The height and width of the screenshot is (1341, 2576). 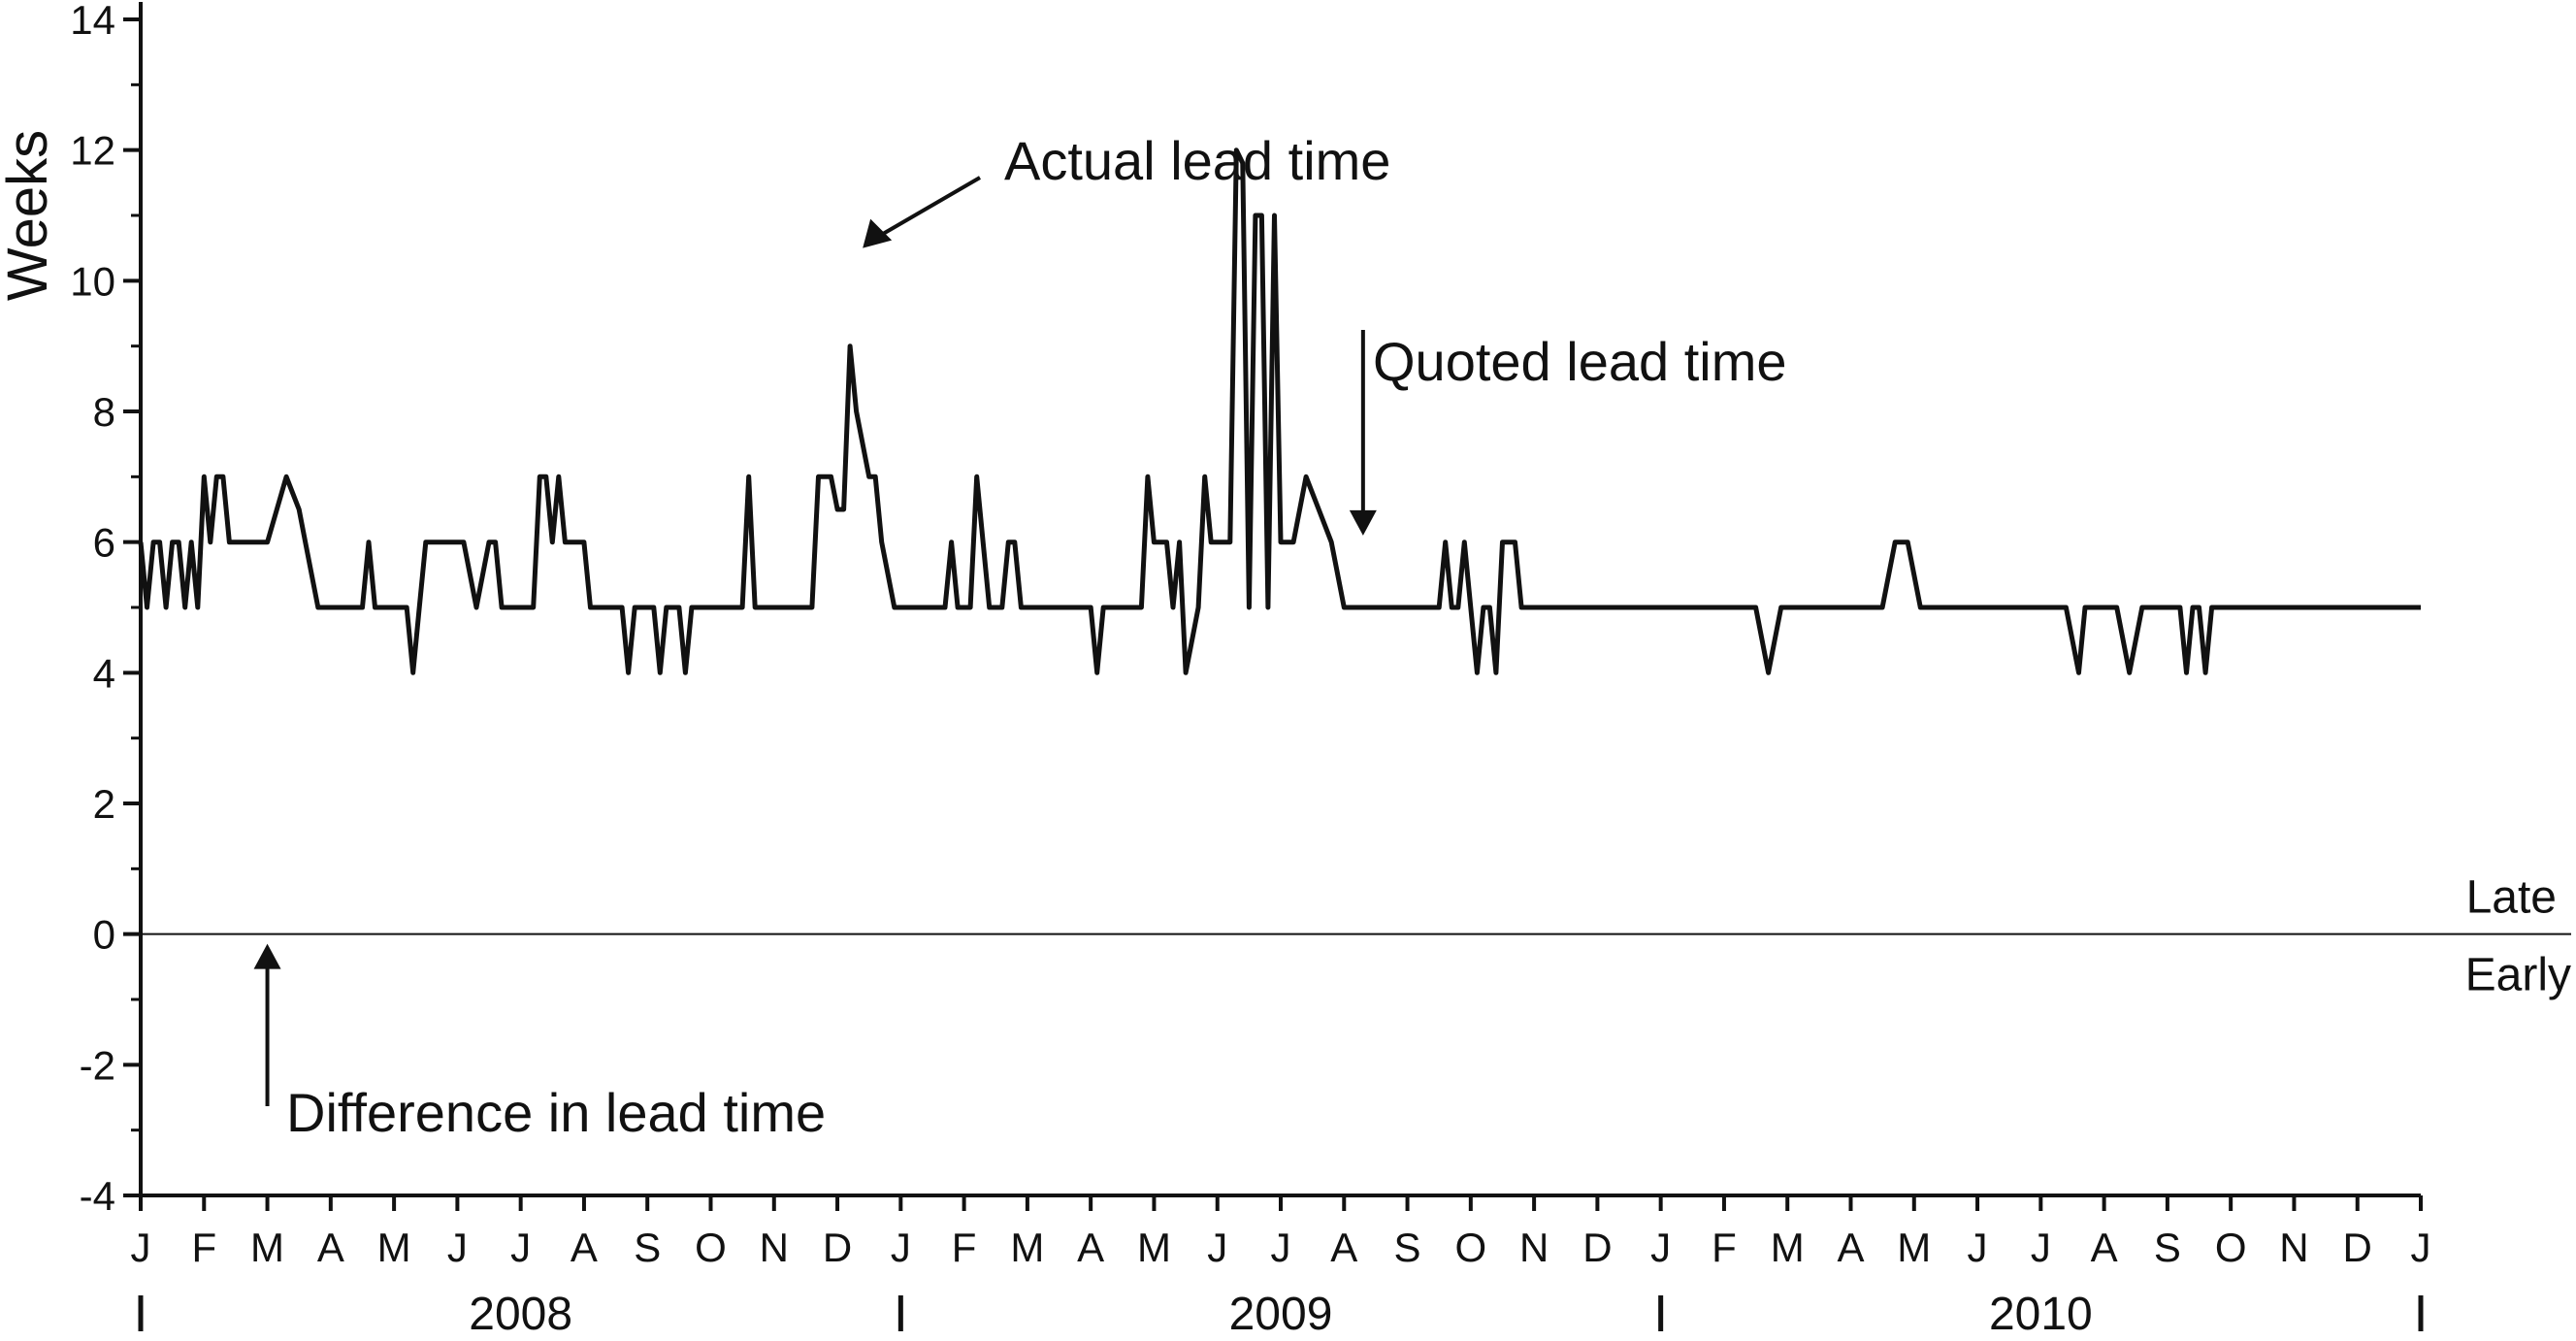 I want to click on y-tick-label: 10, so click(x=92, y=281).